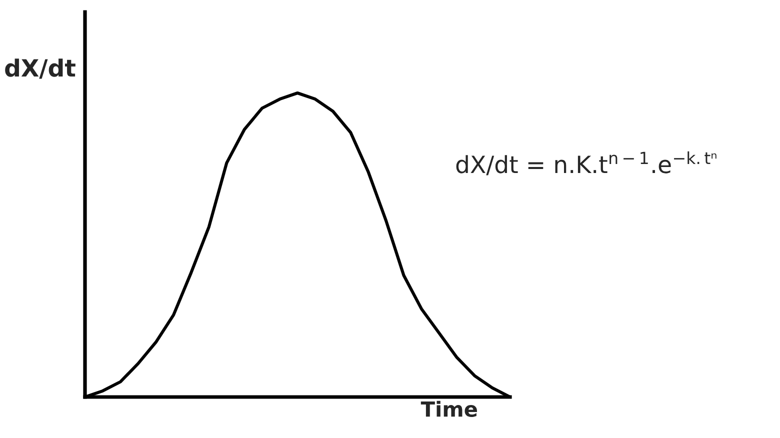 This screenshot has width=780, height=438. I want to click on annotation: dX/dt = n.K.t$^{n−1}$.e$^{−k.tⁿ}$, so click(586, 163).